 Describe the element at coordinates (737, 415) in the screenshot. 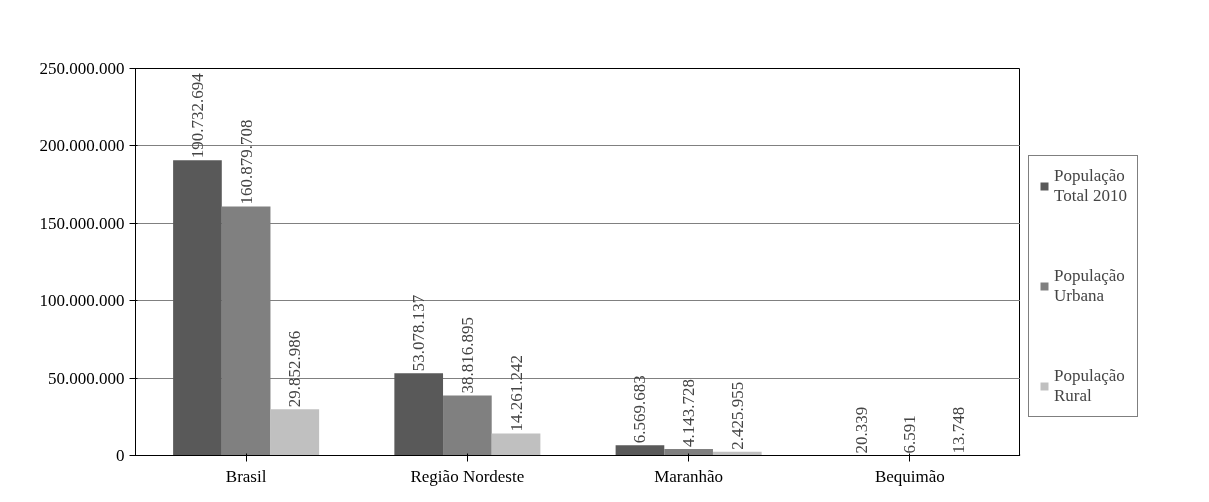

I see `data-label: 2.425.955` at that location.